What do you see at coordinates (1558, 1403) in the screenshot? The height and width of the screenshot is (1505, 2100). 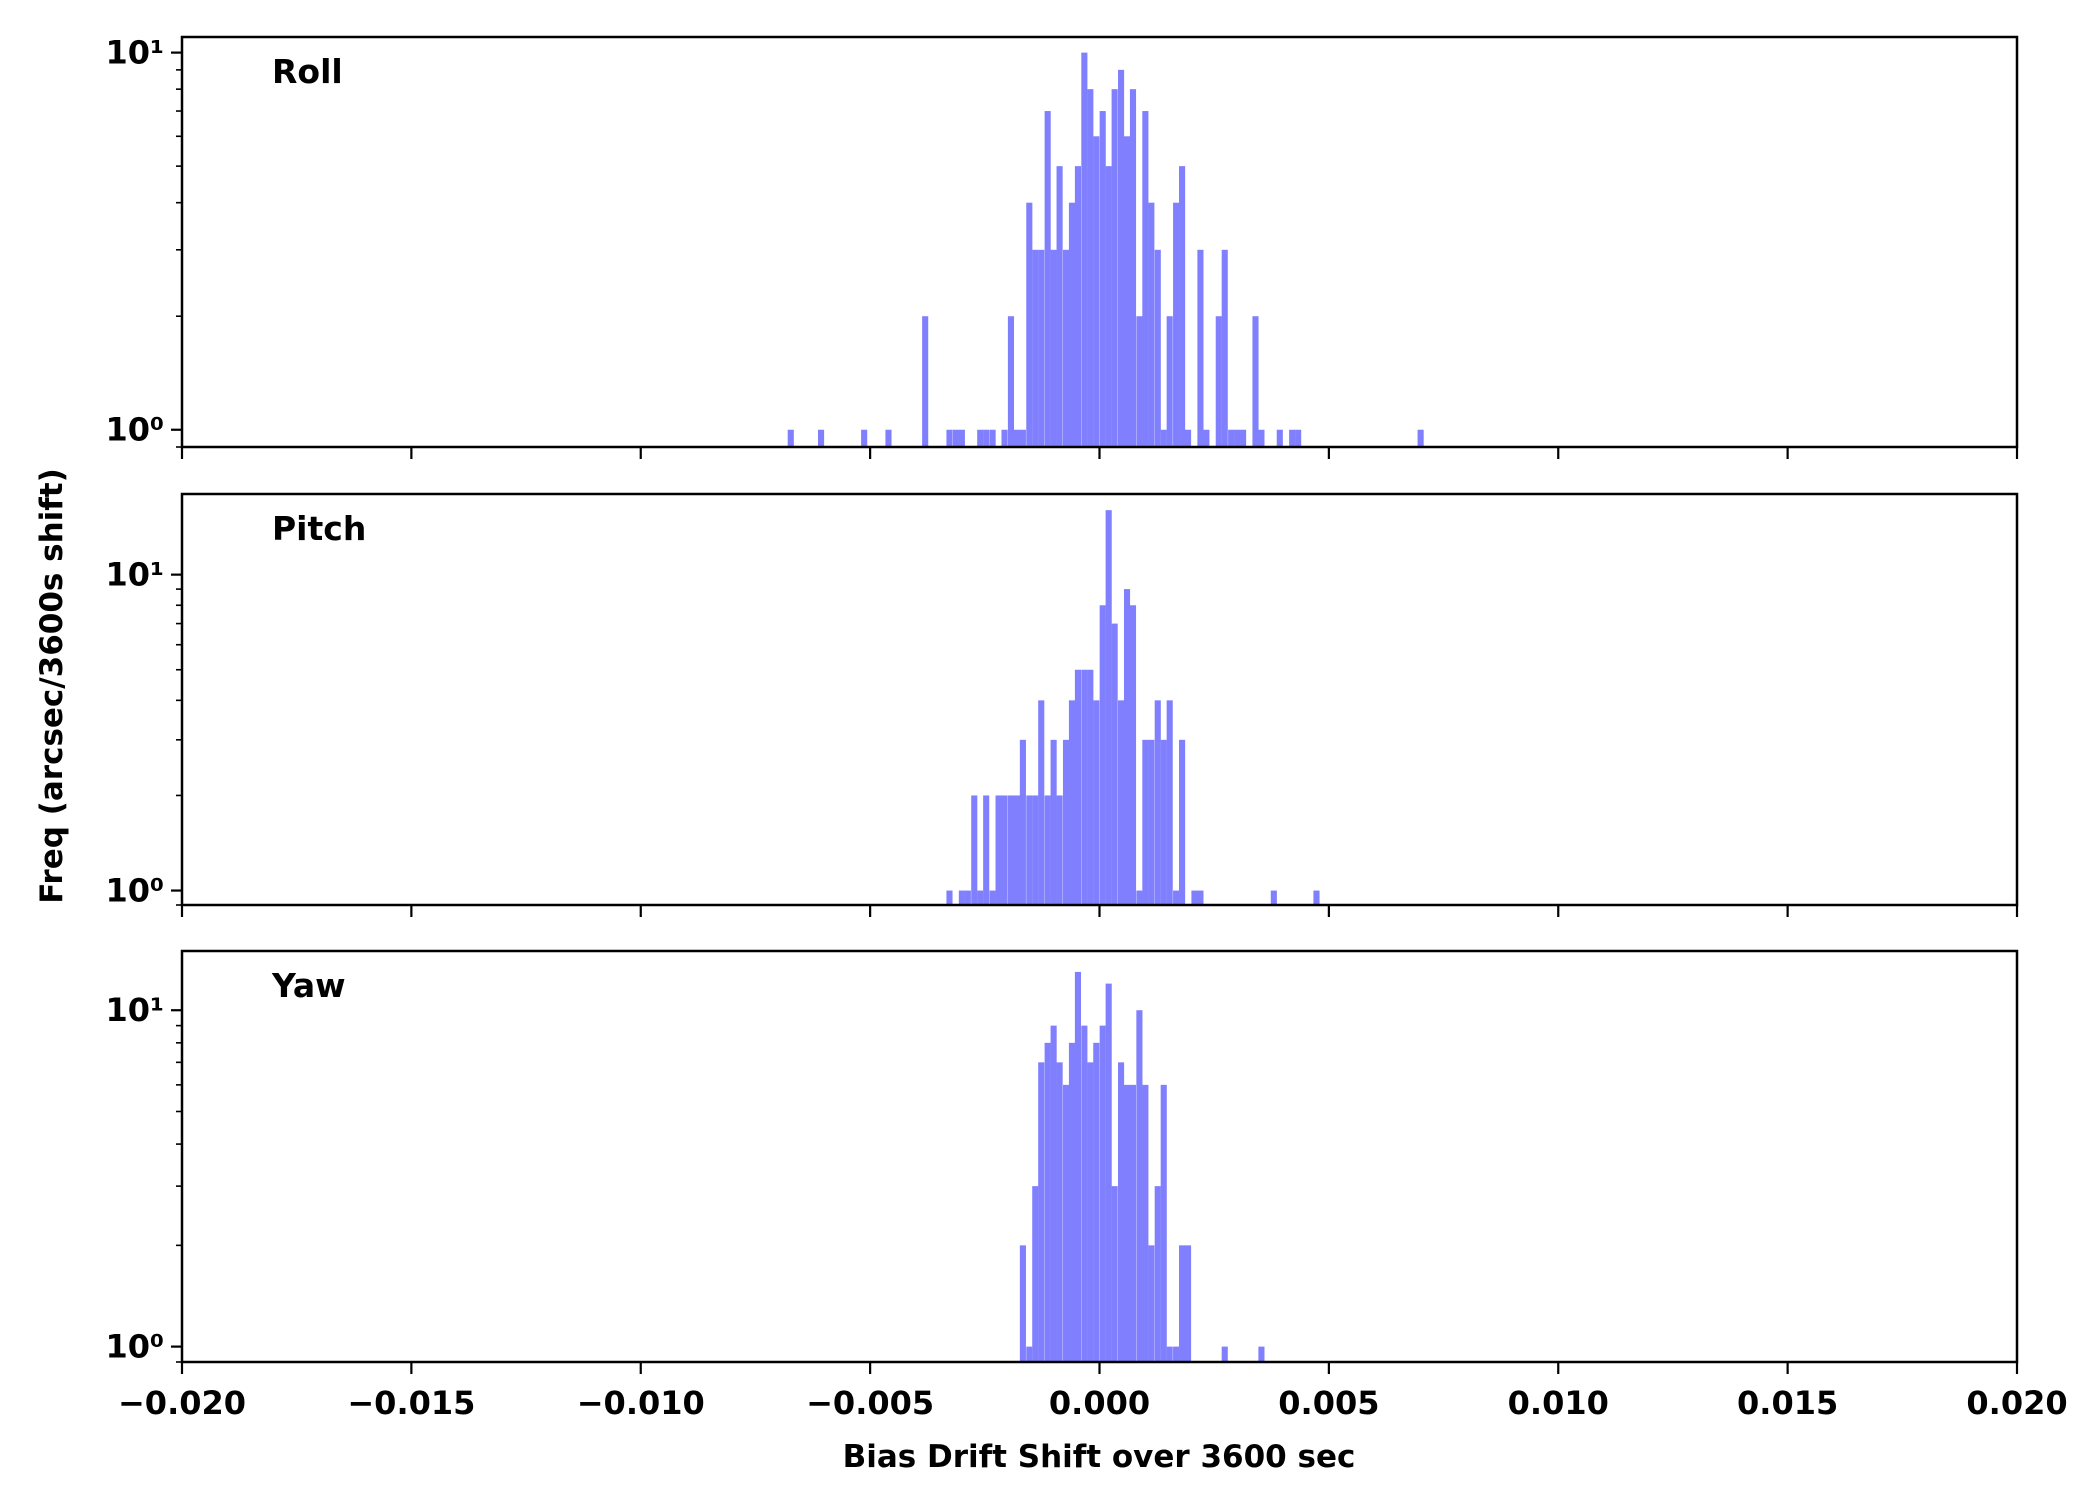 I see `x-tick-label: 0.010` at bounding box center [1558, 1403].